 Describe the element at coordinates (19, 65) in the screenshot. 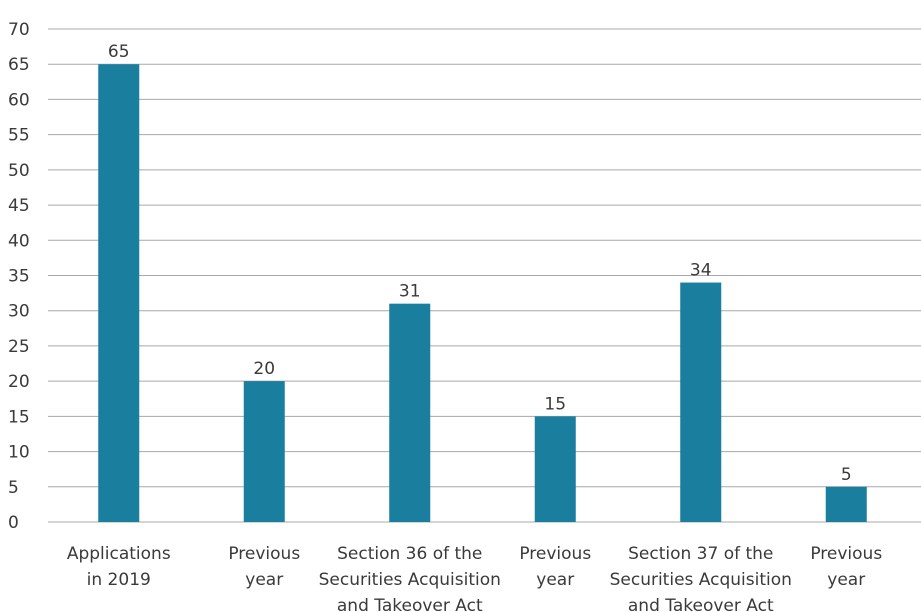

I see `y-tick-label: 65` at that location.